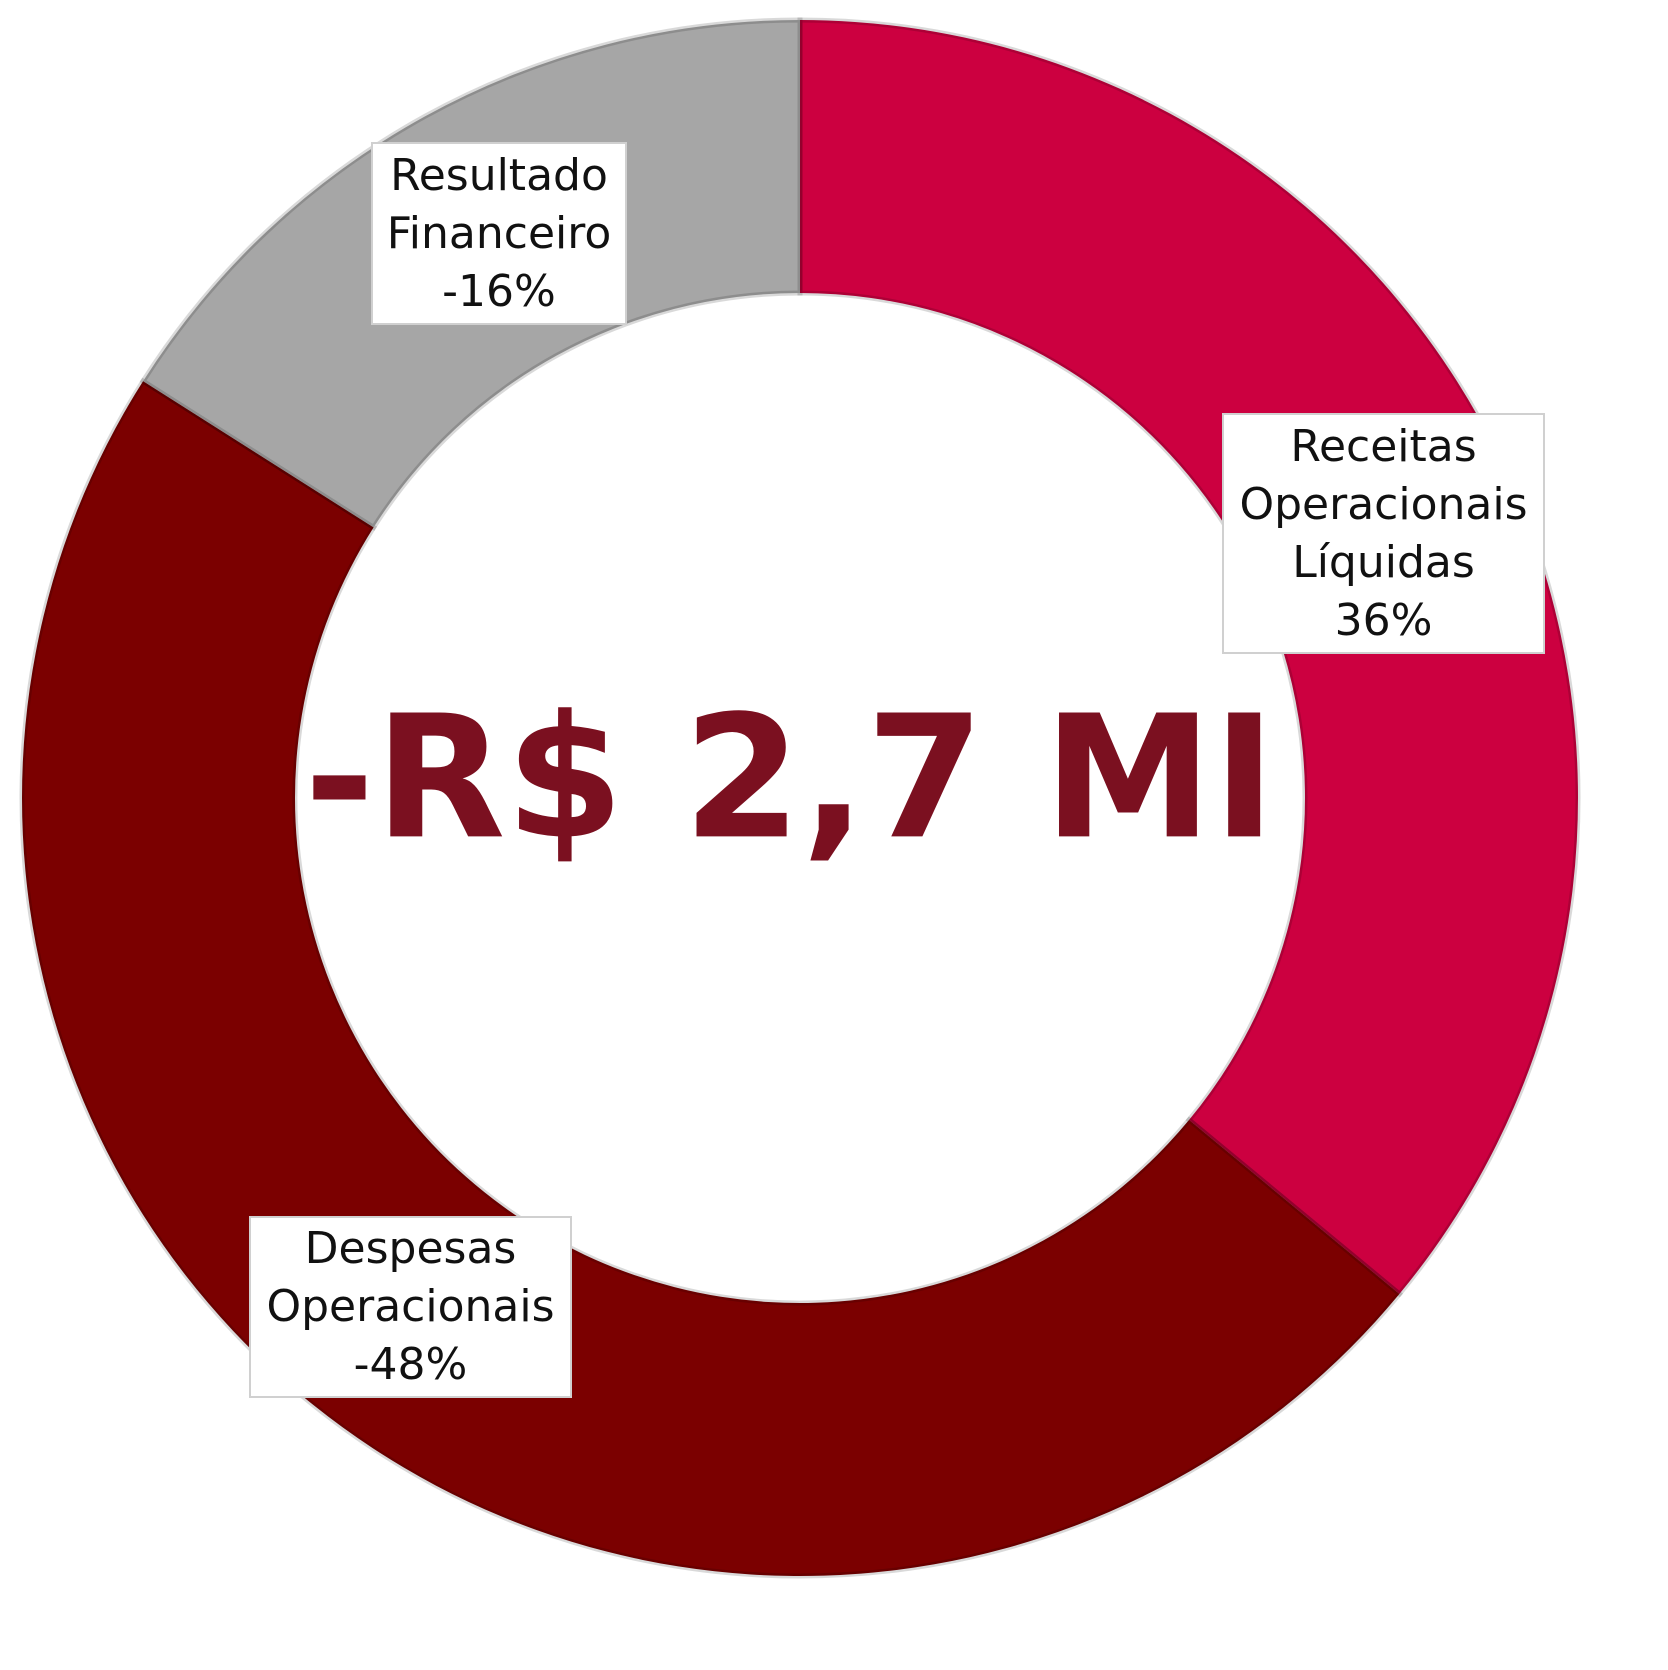 The image size is (1668, 1670). What do you see at coordinates (1383, 504) in the screenshot?
I see `category-label: Receitas Operacionais Líquidas` at bounding box center [1383, 504].